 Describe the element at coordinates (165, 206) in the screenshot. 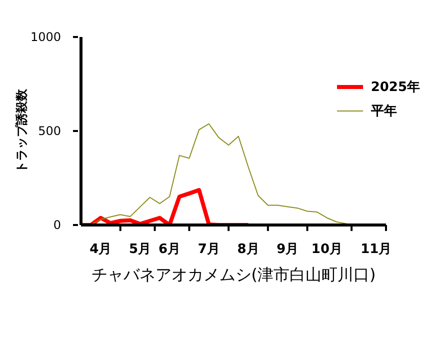

I see `line-series` at that location.